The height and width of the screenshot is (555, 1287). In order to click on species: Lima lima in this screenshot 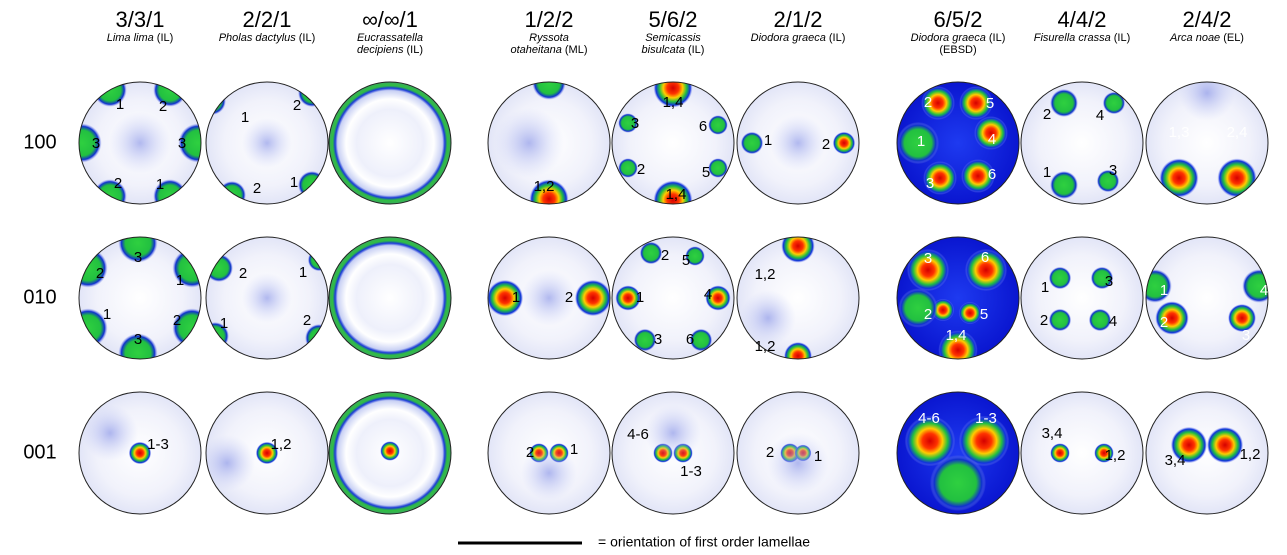, I will do `click(130, 38)`.